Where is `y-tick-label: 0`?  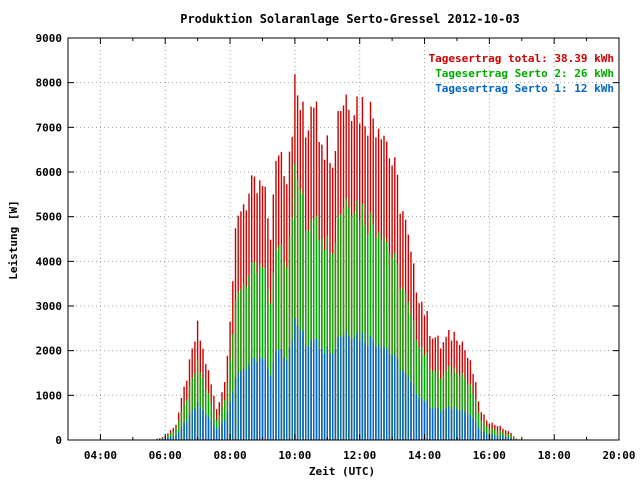
y-tick-label: 0 is located at coordinates (58, 440).